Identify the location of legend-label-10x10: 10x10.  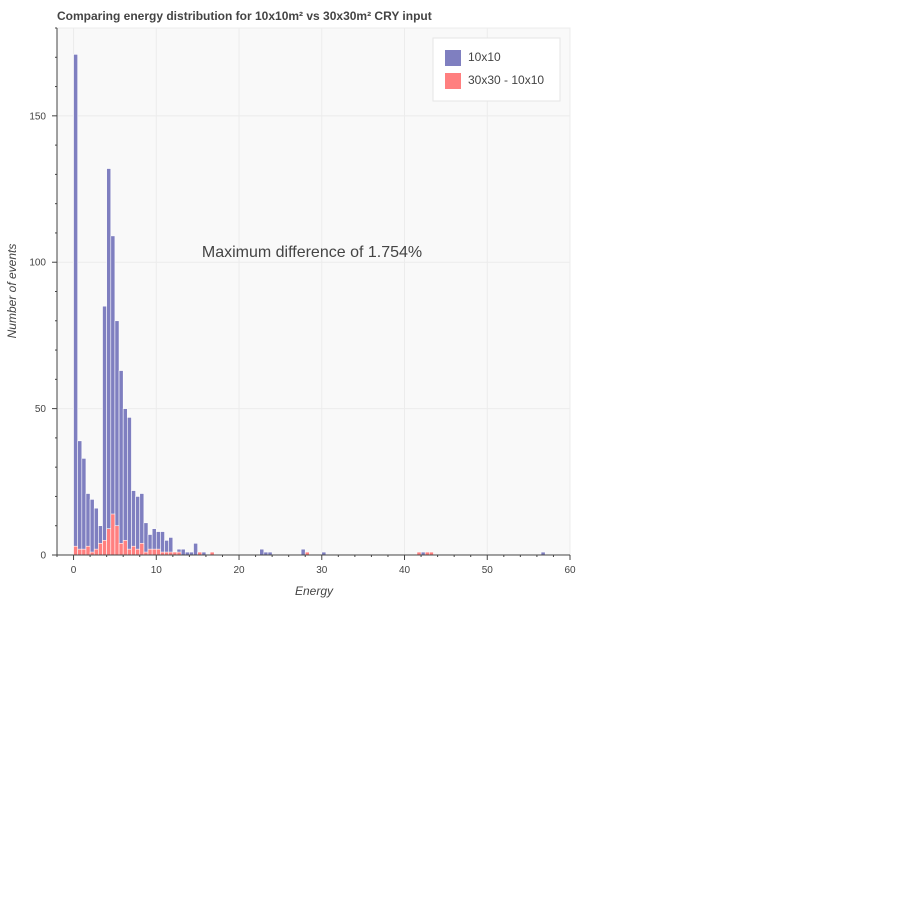
(484, 57).